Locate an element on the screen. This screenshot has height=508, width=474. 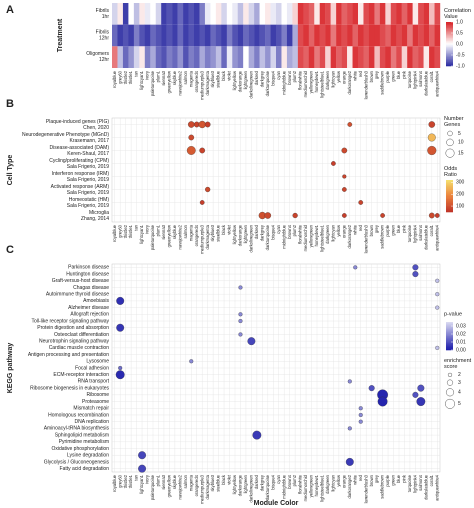
x-tick-label: bisque4 is located at coordinates (272, 481).